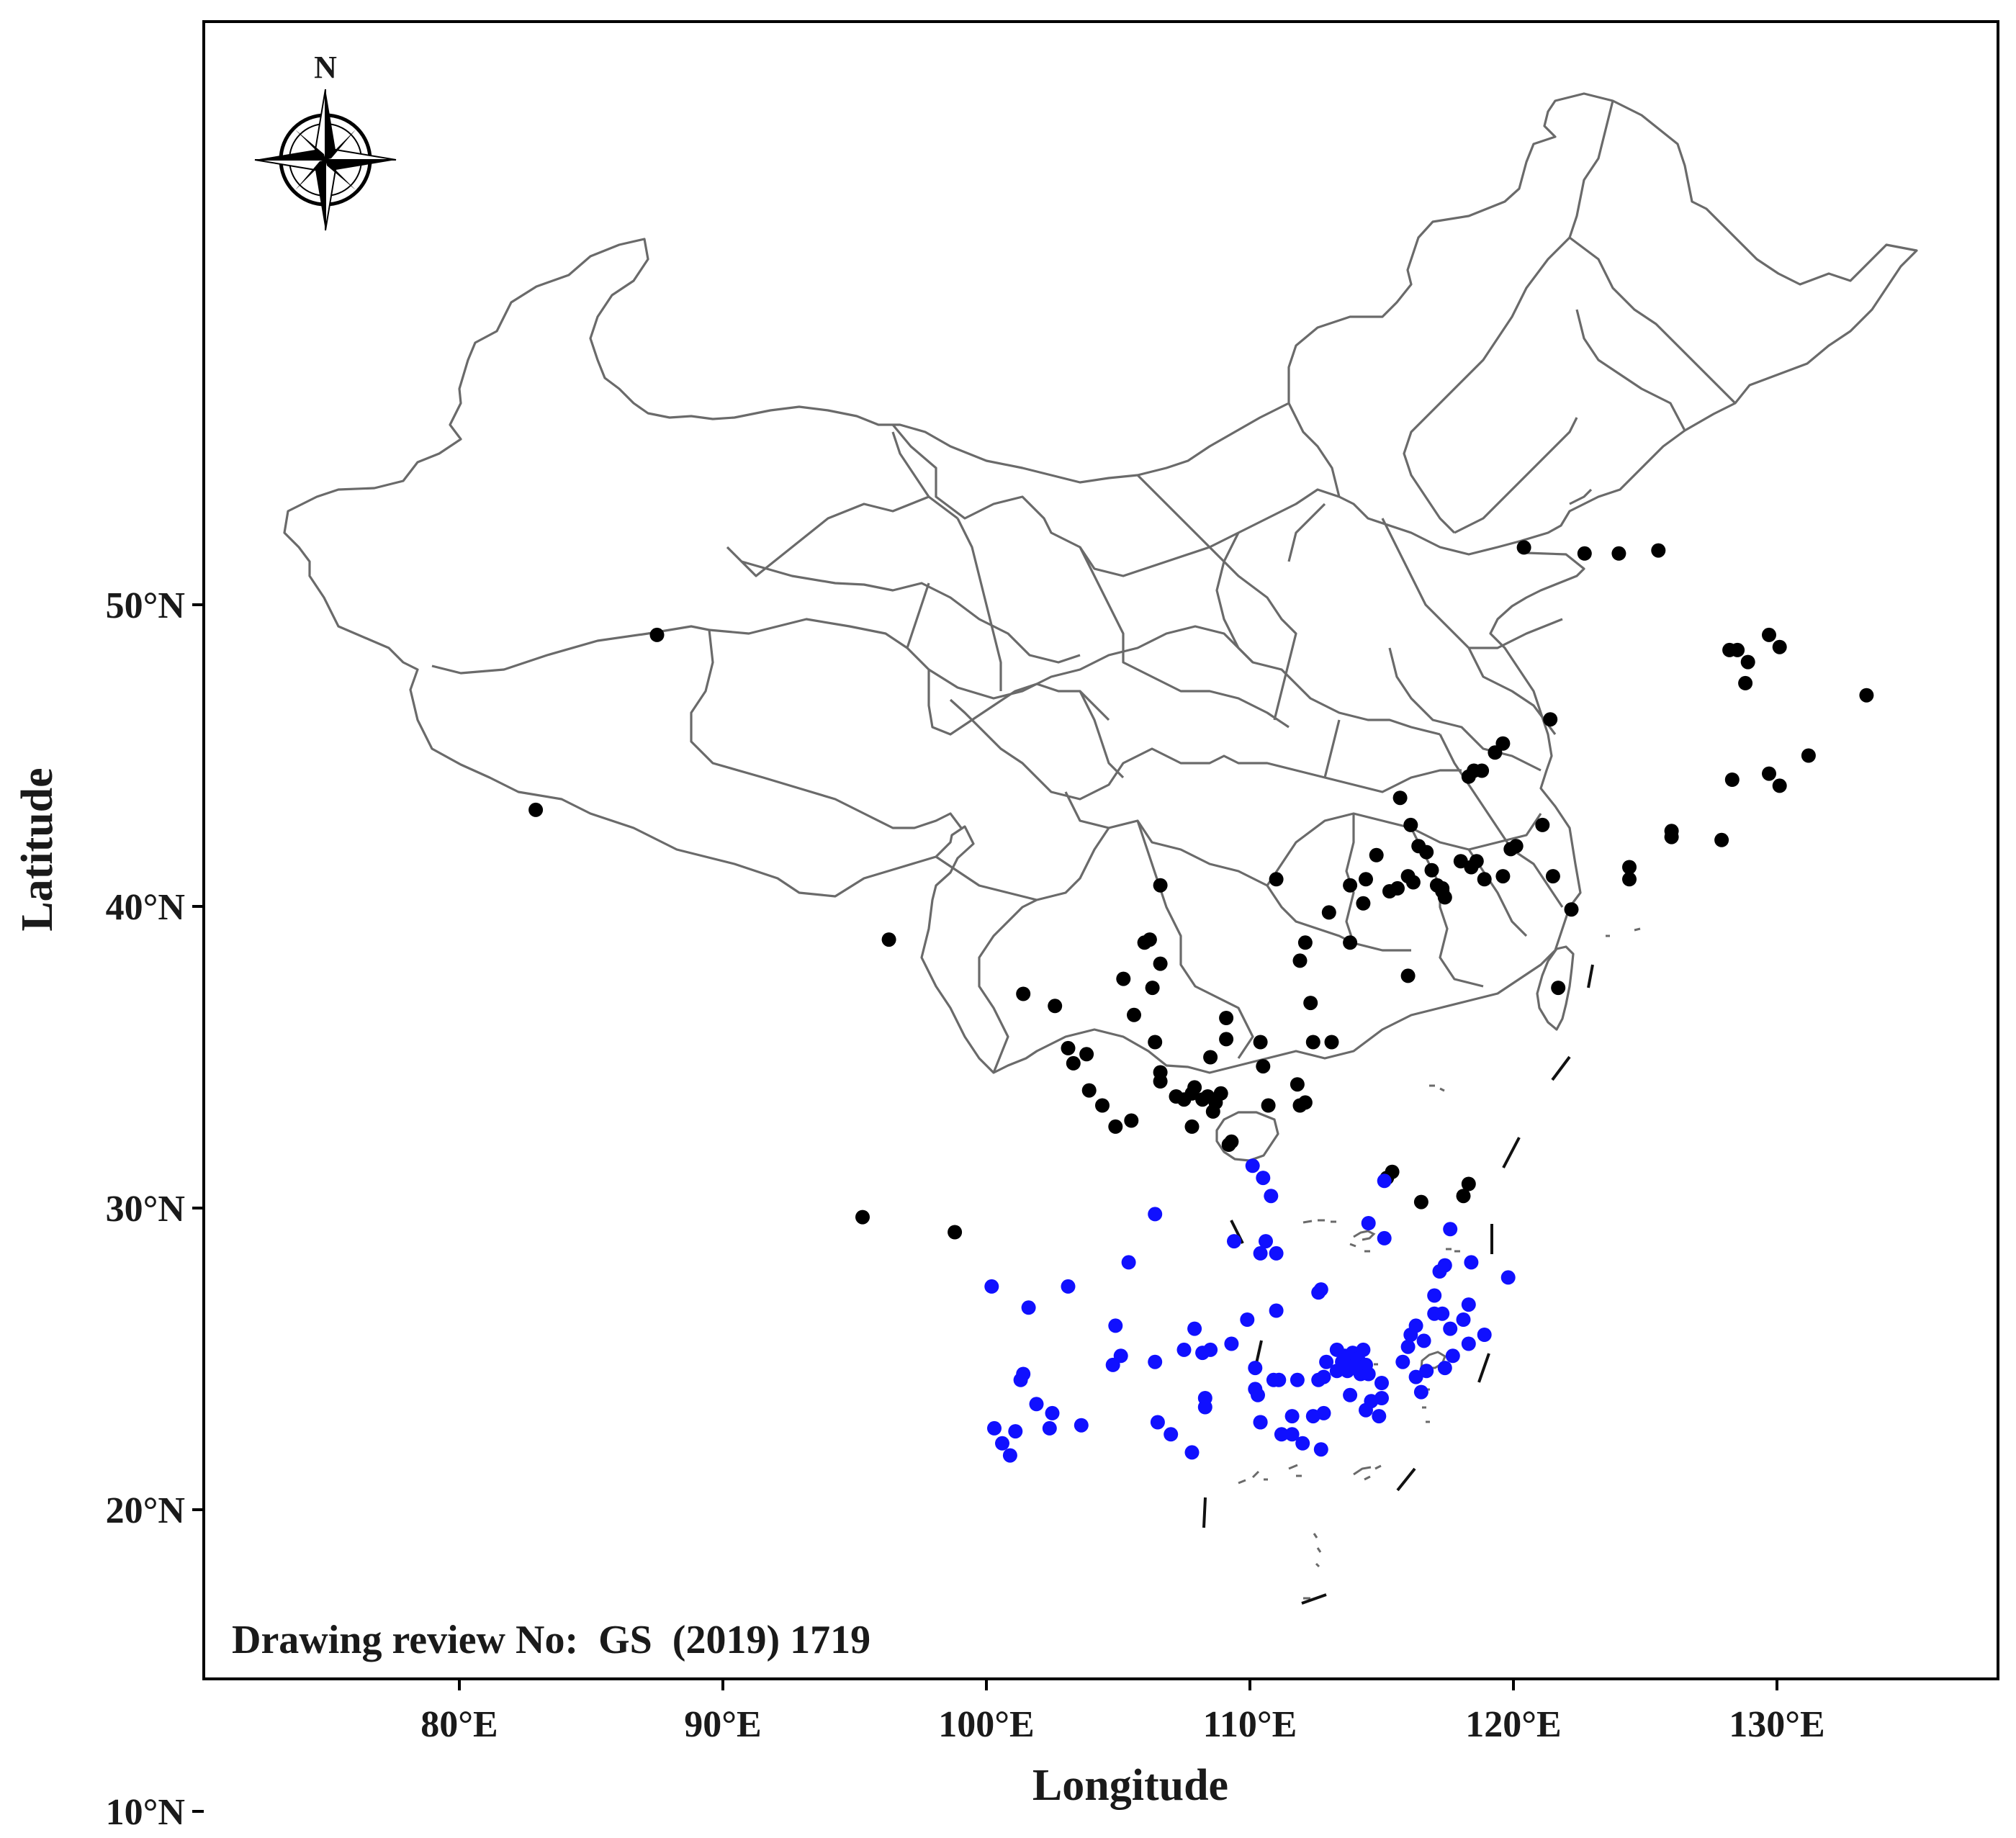  What do you see at coordinates (722, 1724) in the screenshot?
I see `x-tick-label: 90°E` at bounding box center [722, 1724].